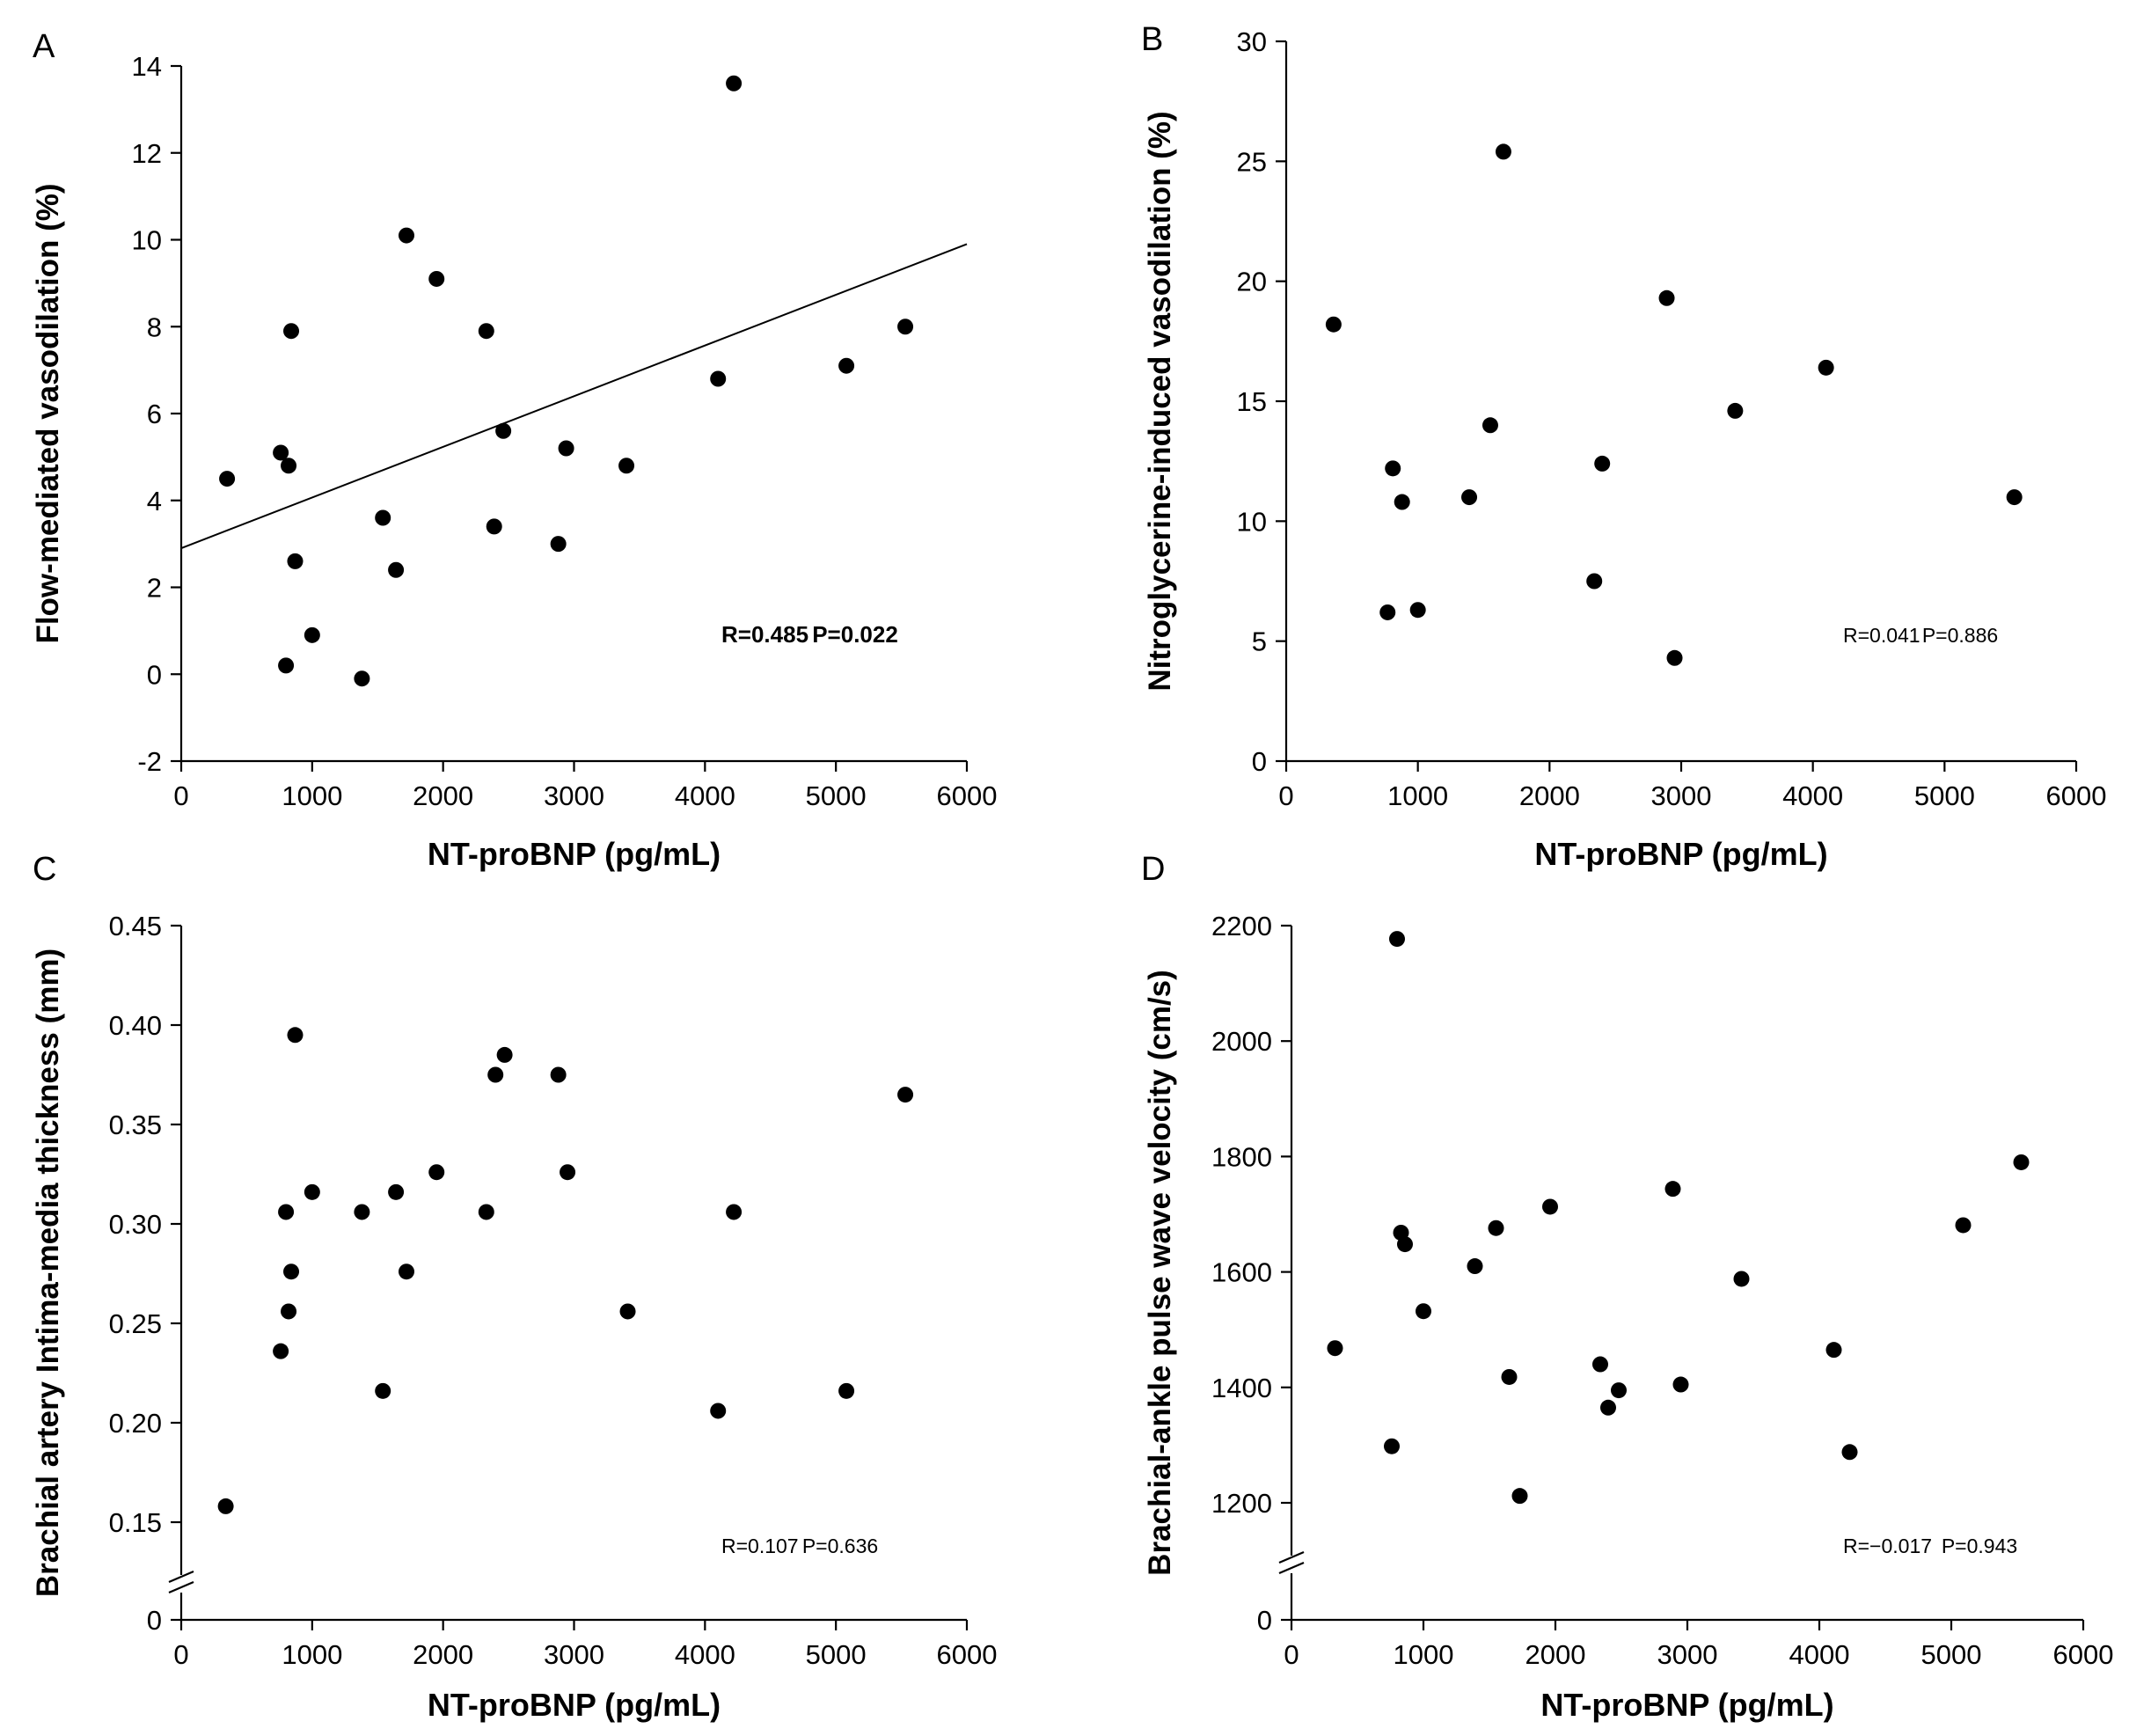  Describe the element at coordinates (574, 1705) in the screenshot. I see `x-axis-label-c: NT-proBNP (pg/mL)` at that location.